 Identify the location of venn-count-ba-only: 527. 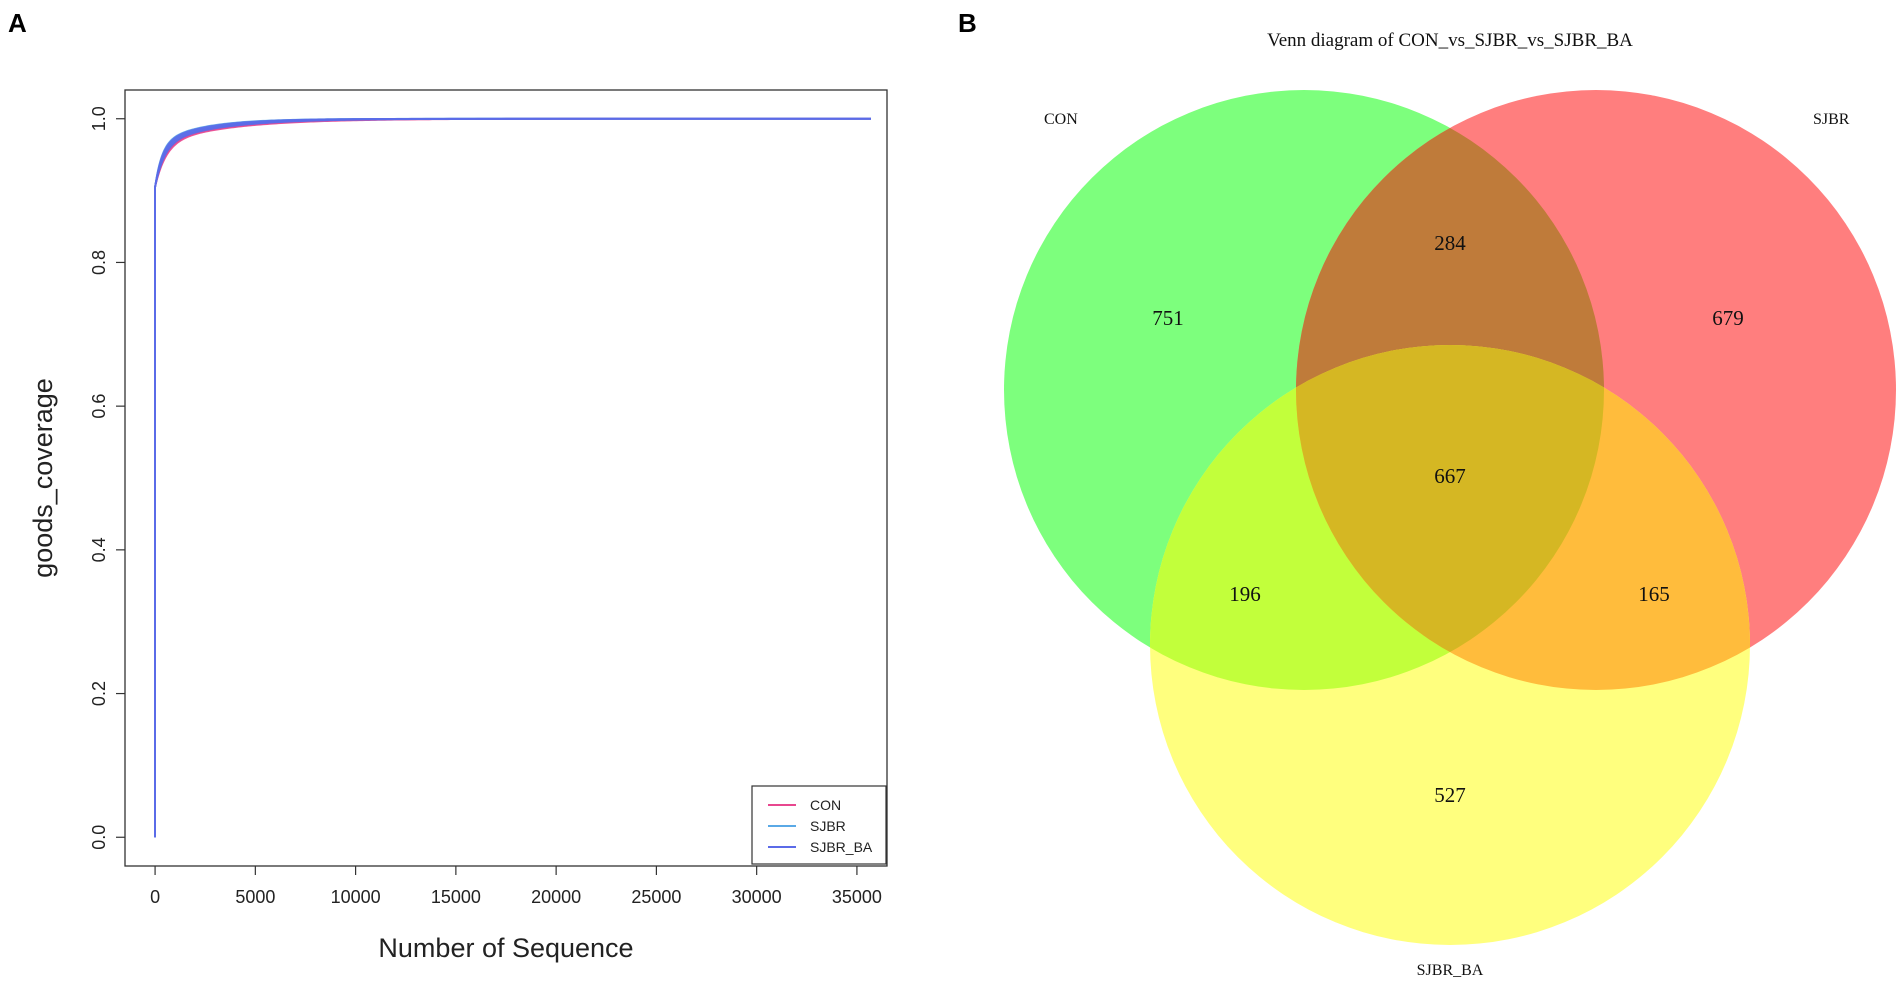
(1450, 795).